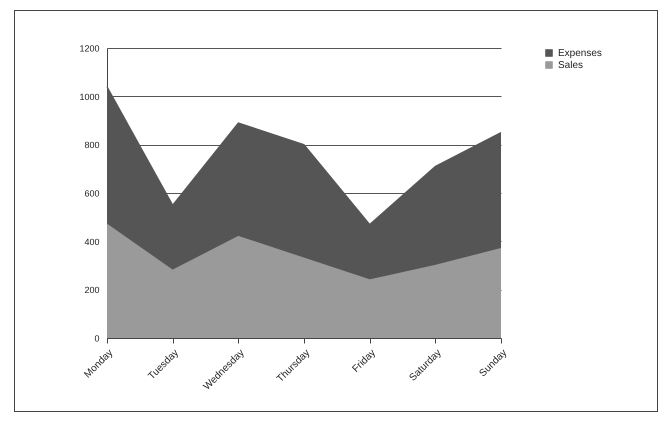  Describe the element at coordinates (89, 49) in the screenshot. I see `y-tick-label: 1200` at that location.